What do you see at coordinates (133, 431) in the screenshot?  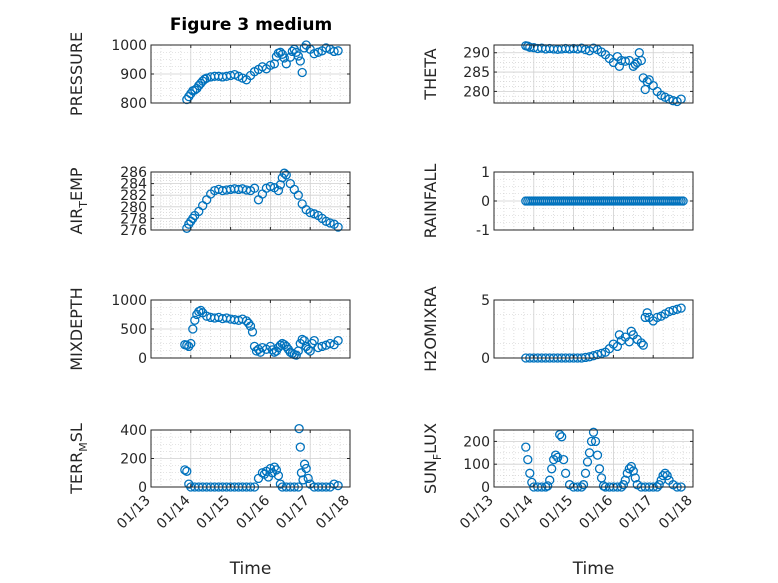 I see `y-tick-label: 400` at bounding box center [133, 431].